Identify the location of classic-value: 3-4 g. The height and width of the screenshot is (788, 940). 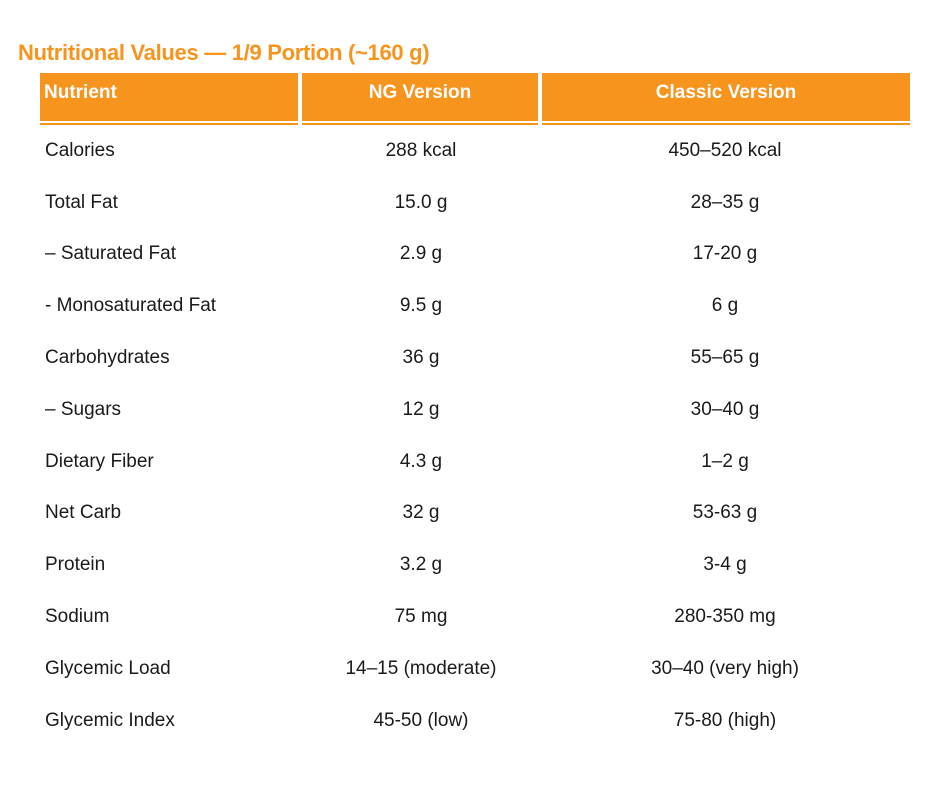
(725, 565).